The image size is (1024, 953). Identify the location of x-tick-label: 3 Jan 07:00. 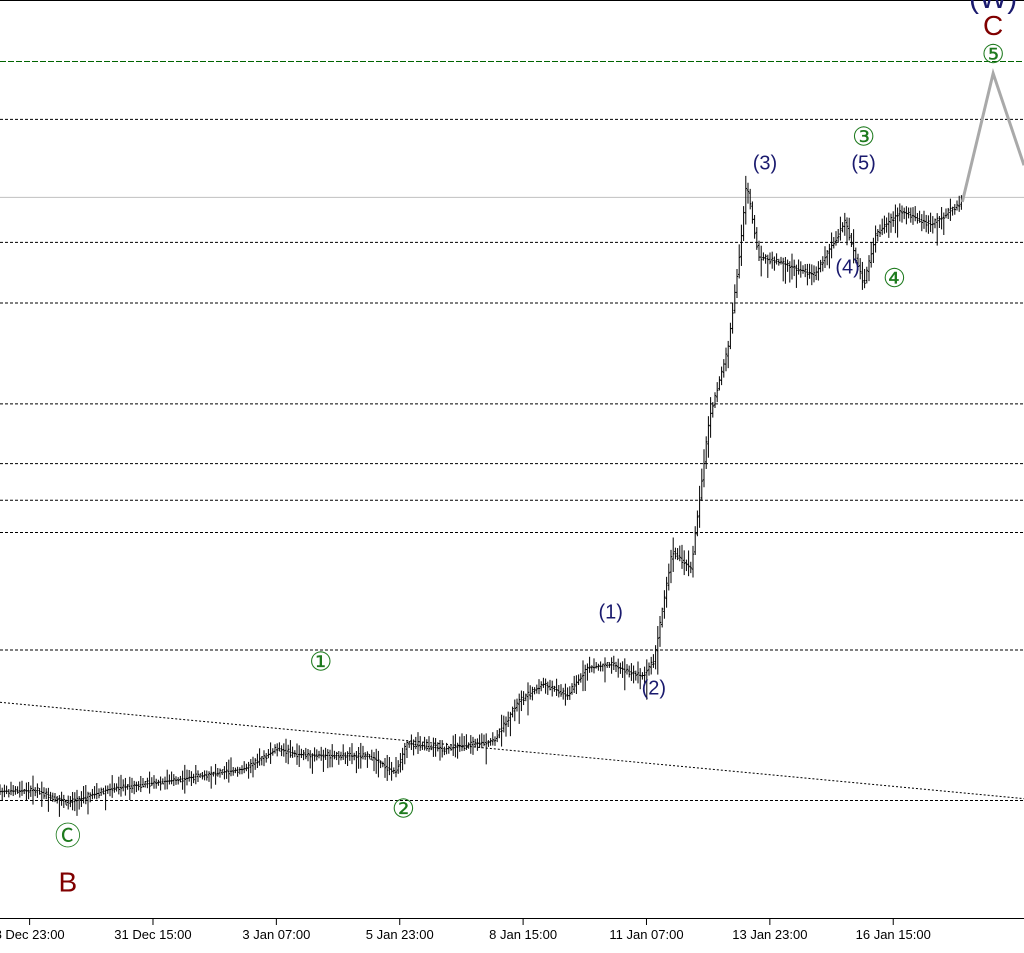
(276, 934).